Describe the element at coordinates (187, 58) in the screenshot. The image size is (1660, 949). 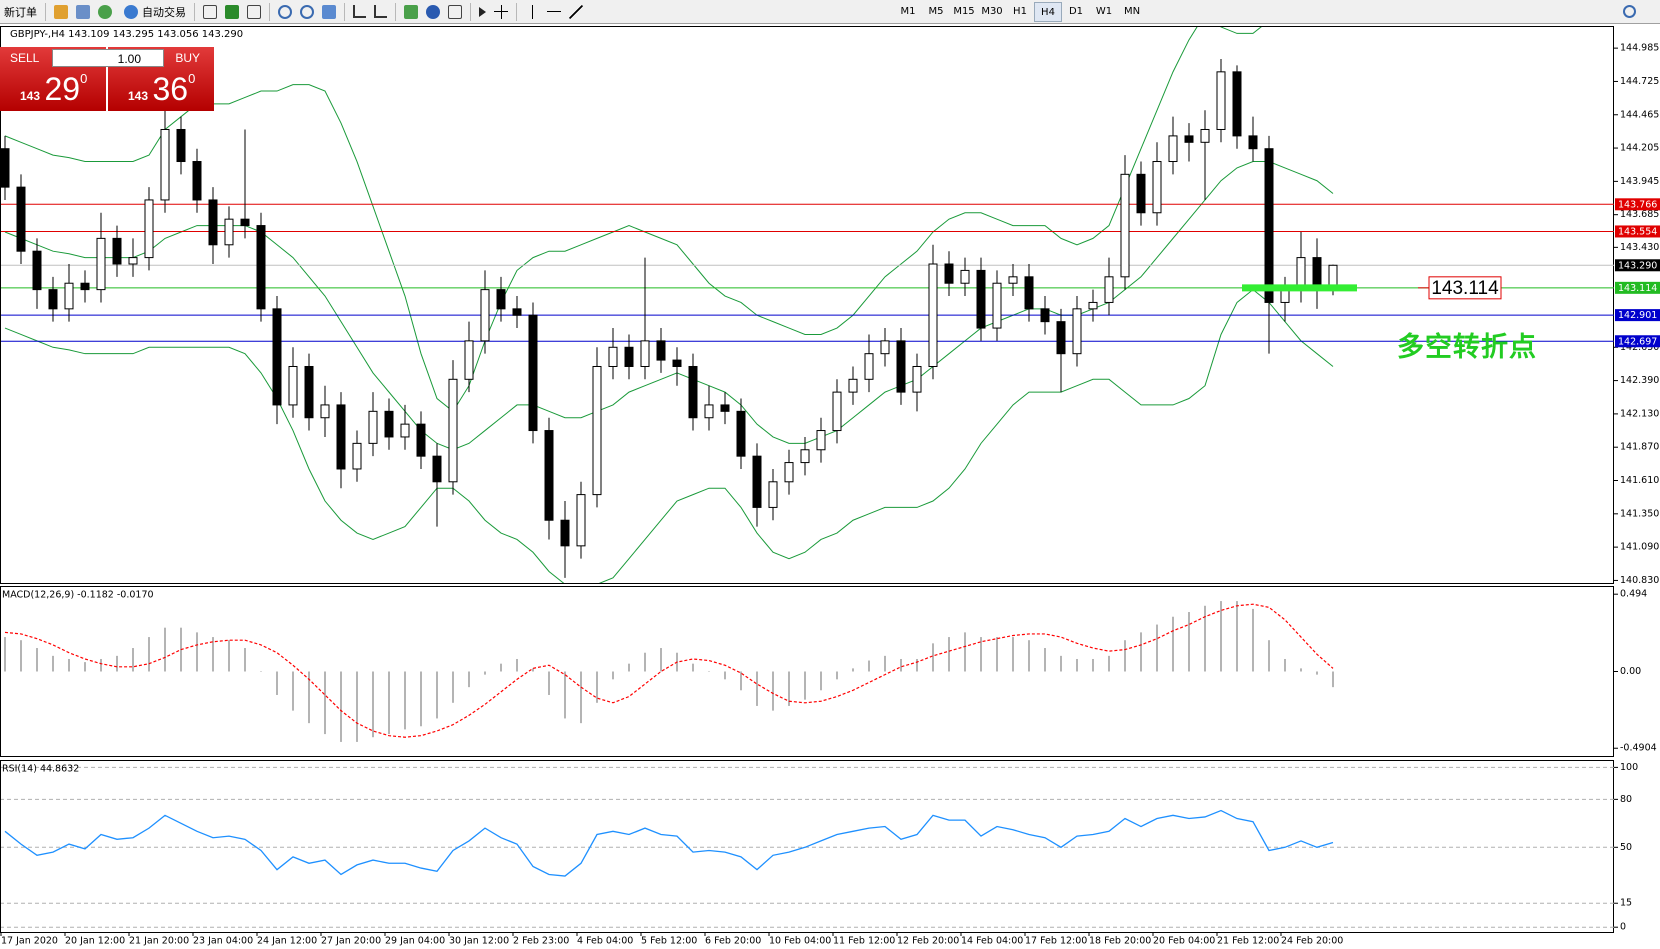
I see `buy-label: BUY` at that location.